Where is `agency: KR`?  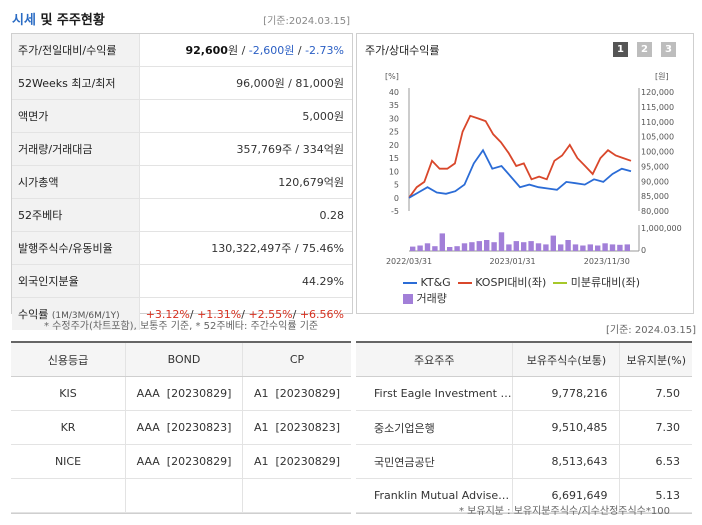
agency: KR is located at coordinates (68, 427).